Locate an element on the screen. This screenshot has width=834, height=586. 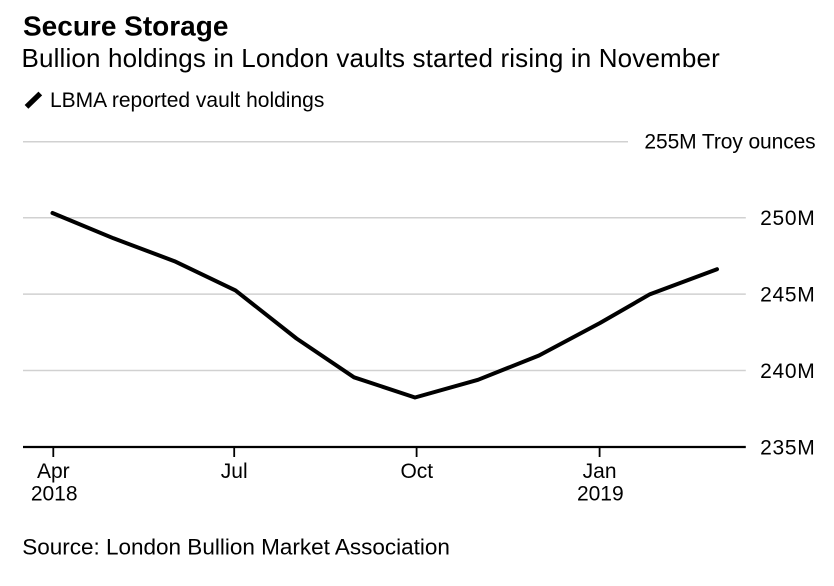
svg-text: 2019 is located at coordinates (600, 493).